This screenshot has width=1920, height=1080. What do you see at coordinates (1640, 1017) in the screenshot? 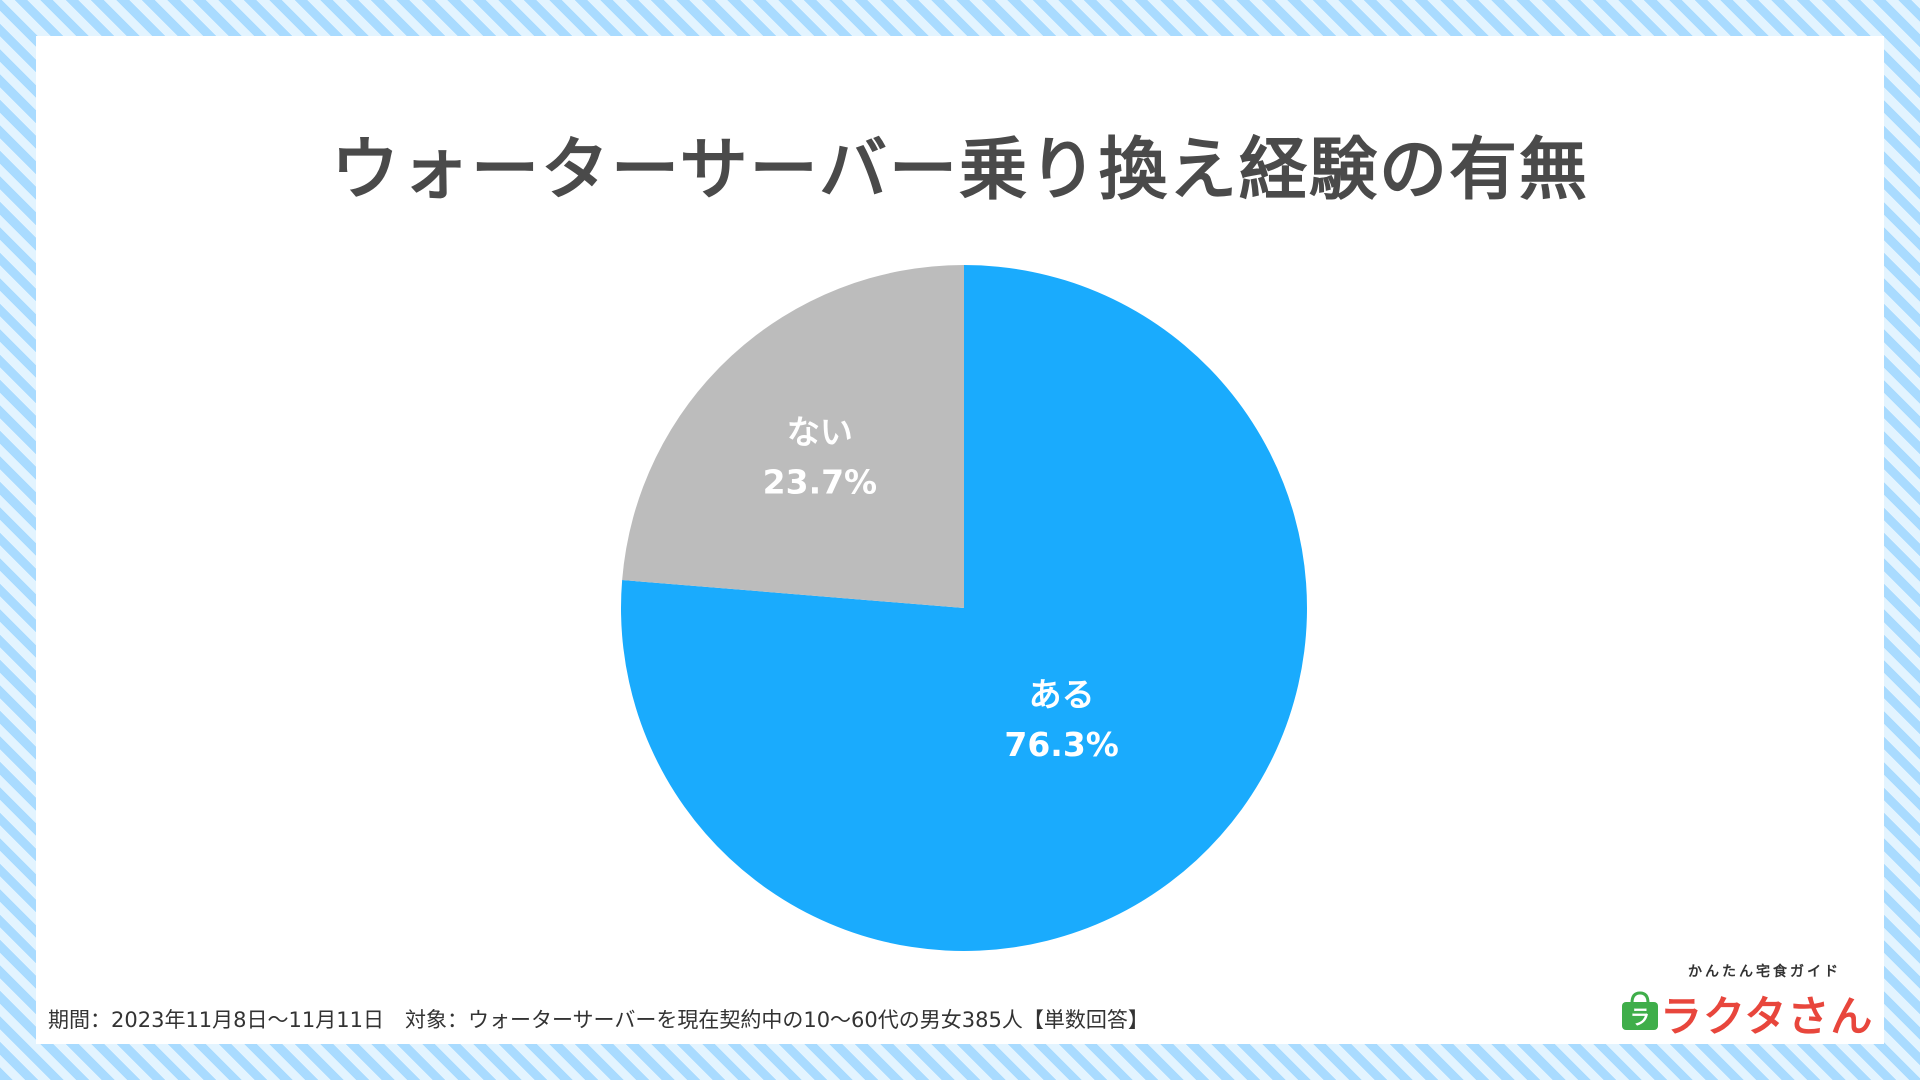
I see `logo-icon-text: ラ` at bounding box center [1640, 1017].